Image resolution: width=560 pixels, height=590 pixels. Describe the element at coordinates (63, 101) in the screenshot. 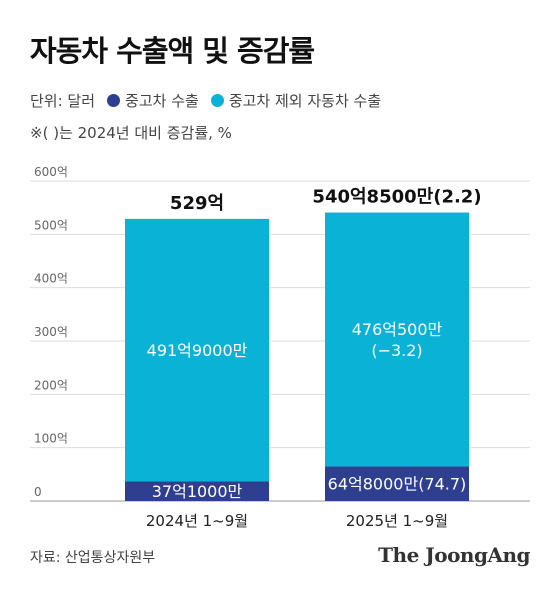

I see `unit-label: 단위: 달러` at that location.